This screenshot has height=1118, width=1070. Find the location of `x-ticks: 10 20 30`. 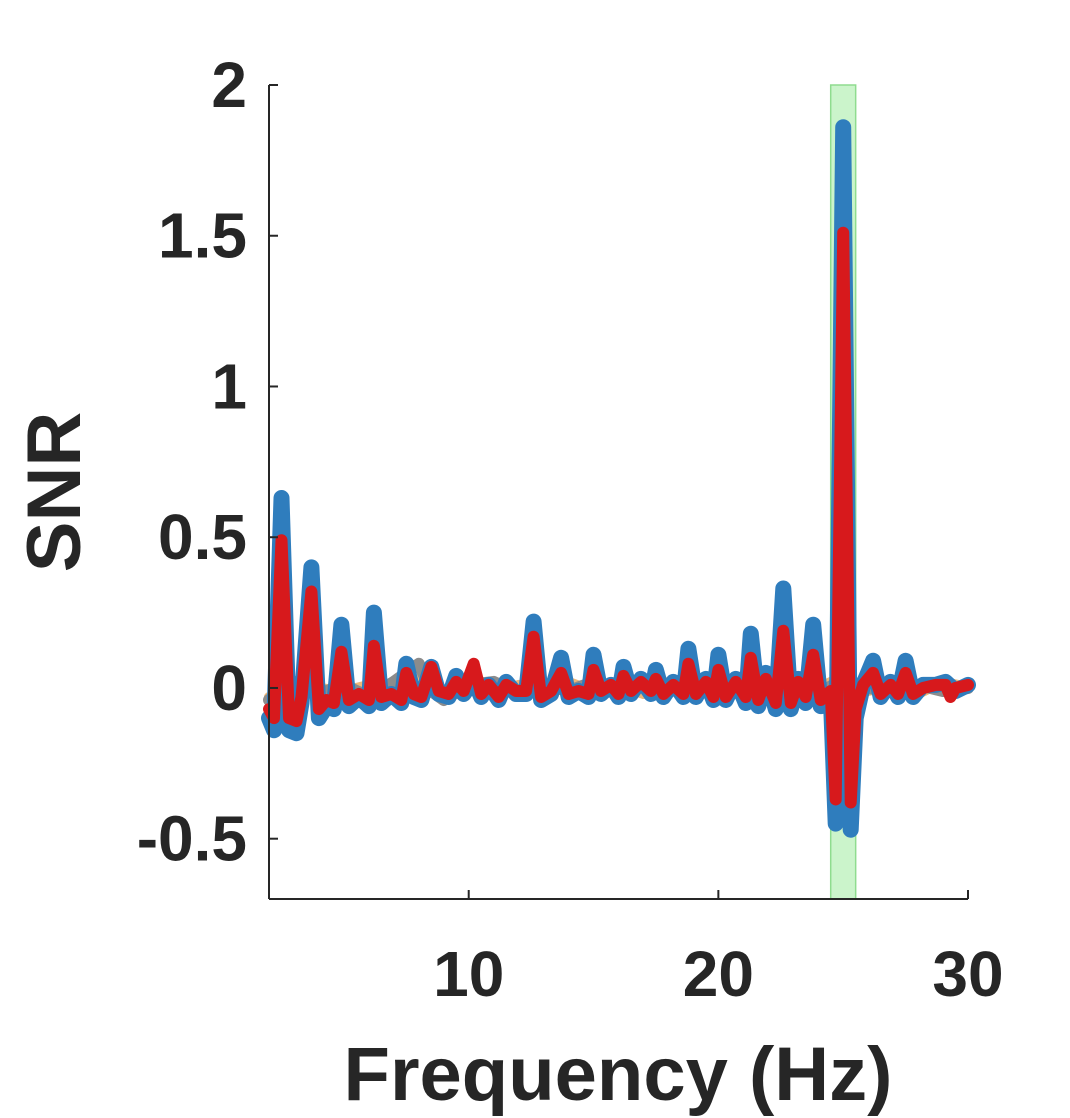

x-ticks: 10 20 30 is located at coordinates (718, 950).